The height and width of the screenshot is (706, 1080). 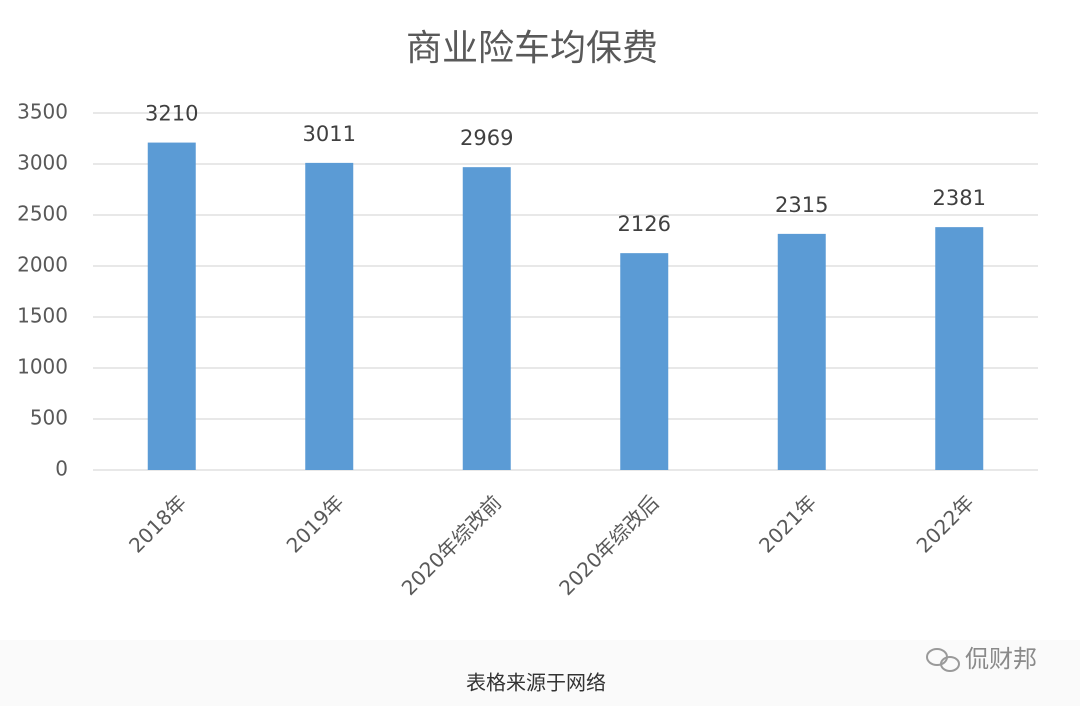 I want to click on value-label: 2126, so click(x=644, y=224).